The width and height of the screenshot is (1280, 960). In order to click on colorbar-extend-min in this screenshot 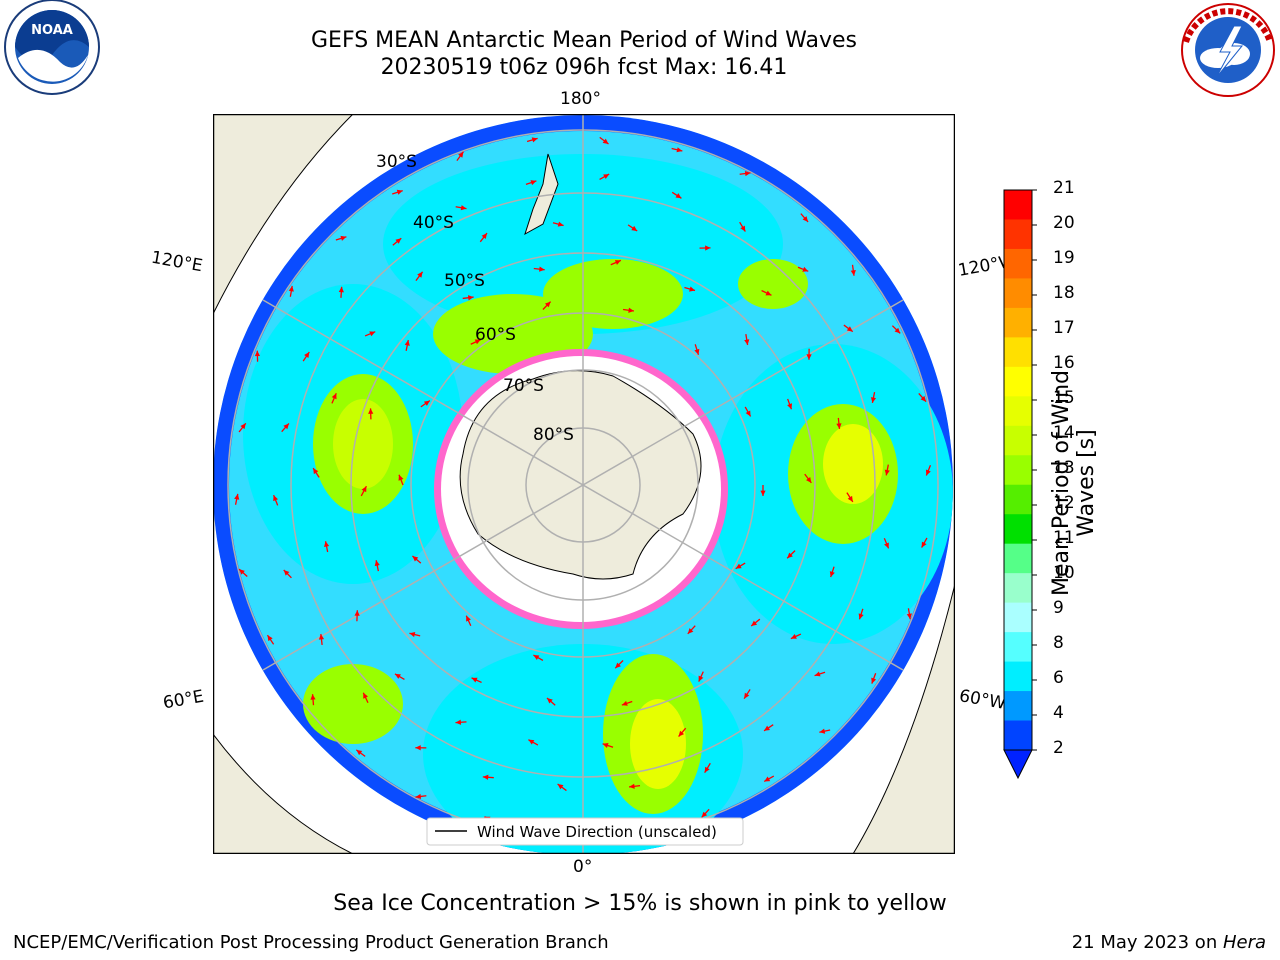, I will do `click(1018, 764)`.